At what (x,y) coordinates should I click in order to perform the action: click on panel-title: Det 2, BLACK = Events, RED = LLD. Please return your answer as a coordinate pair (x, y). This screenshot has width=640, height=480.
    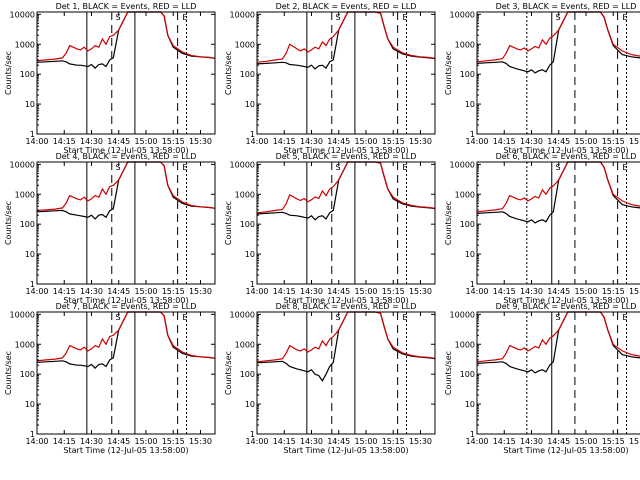
    Looking at the image, I should click on (346, 6).